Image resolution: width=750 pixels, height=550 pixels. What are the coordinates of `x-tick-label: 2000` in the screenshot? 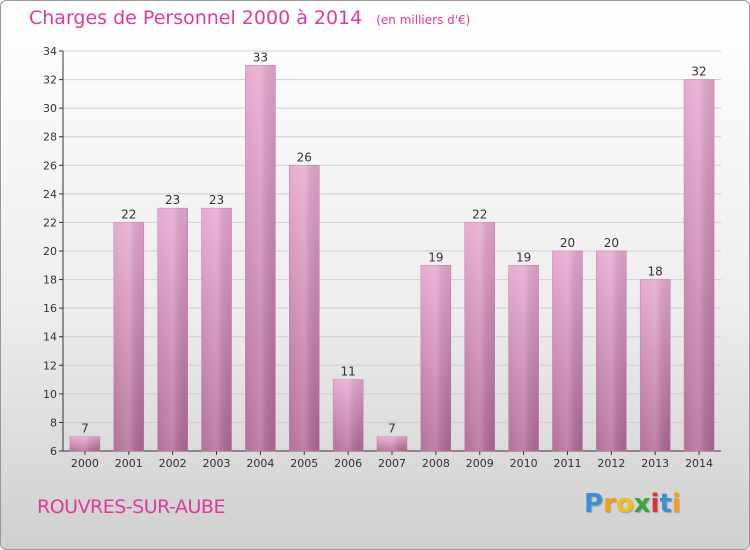 It's located at (85, 463).